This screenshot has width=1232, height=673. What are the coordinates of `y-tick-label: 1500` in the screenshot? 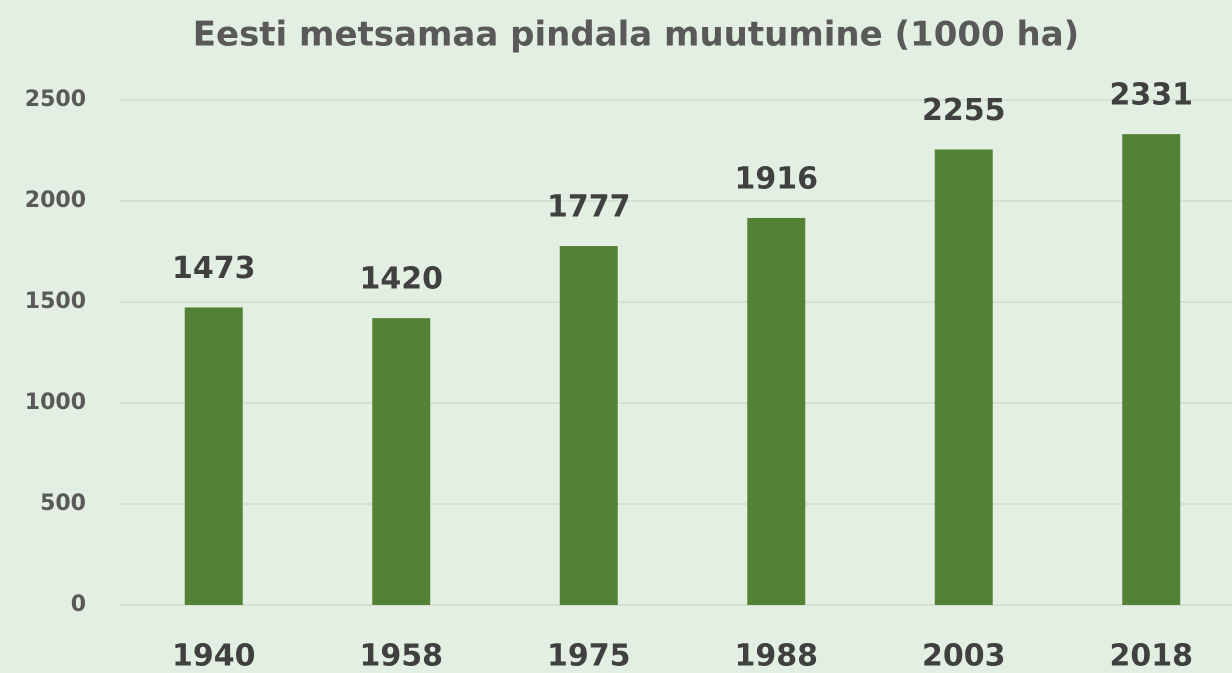 It's located at (55, 301).